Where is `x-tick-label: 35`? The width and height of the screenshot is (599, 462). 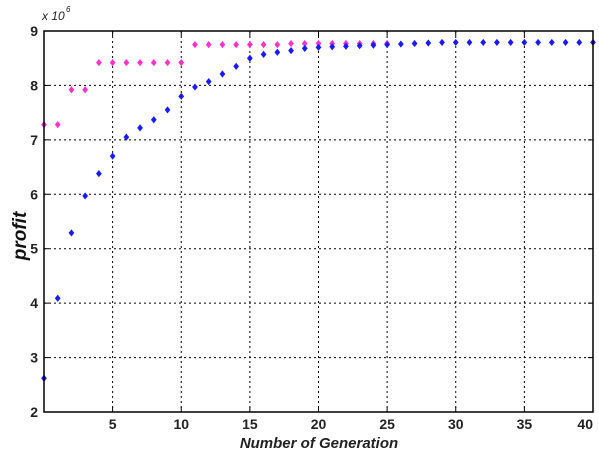
x-tick-label: 35 is located at coordinates (525, 424).